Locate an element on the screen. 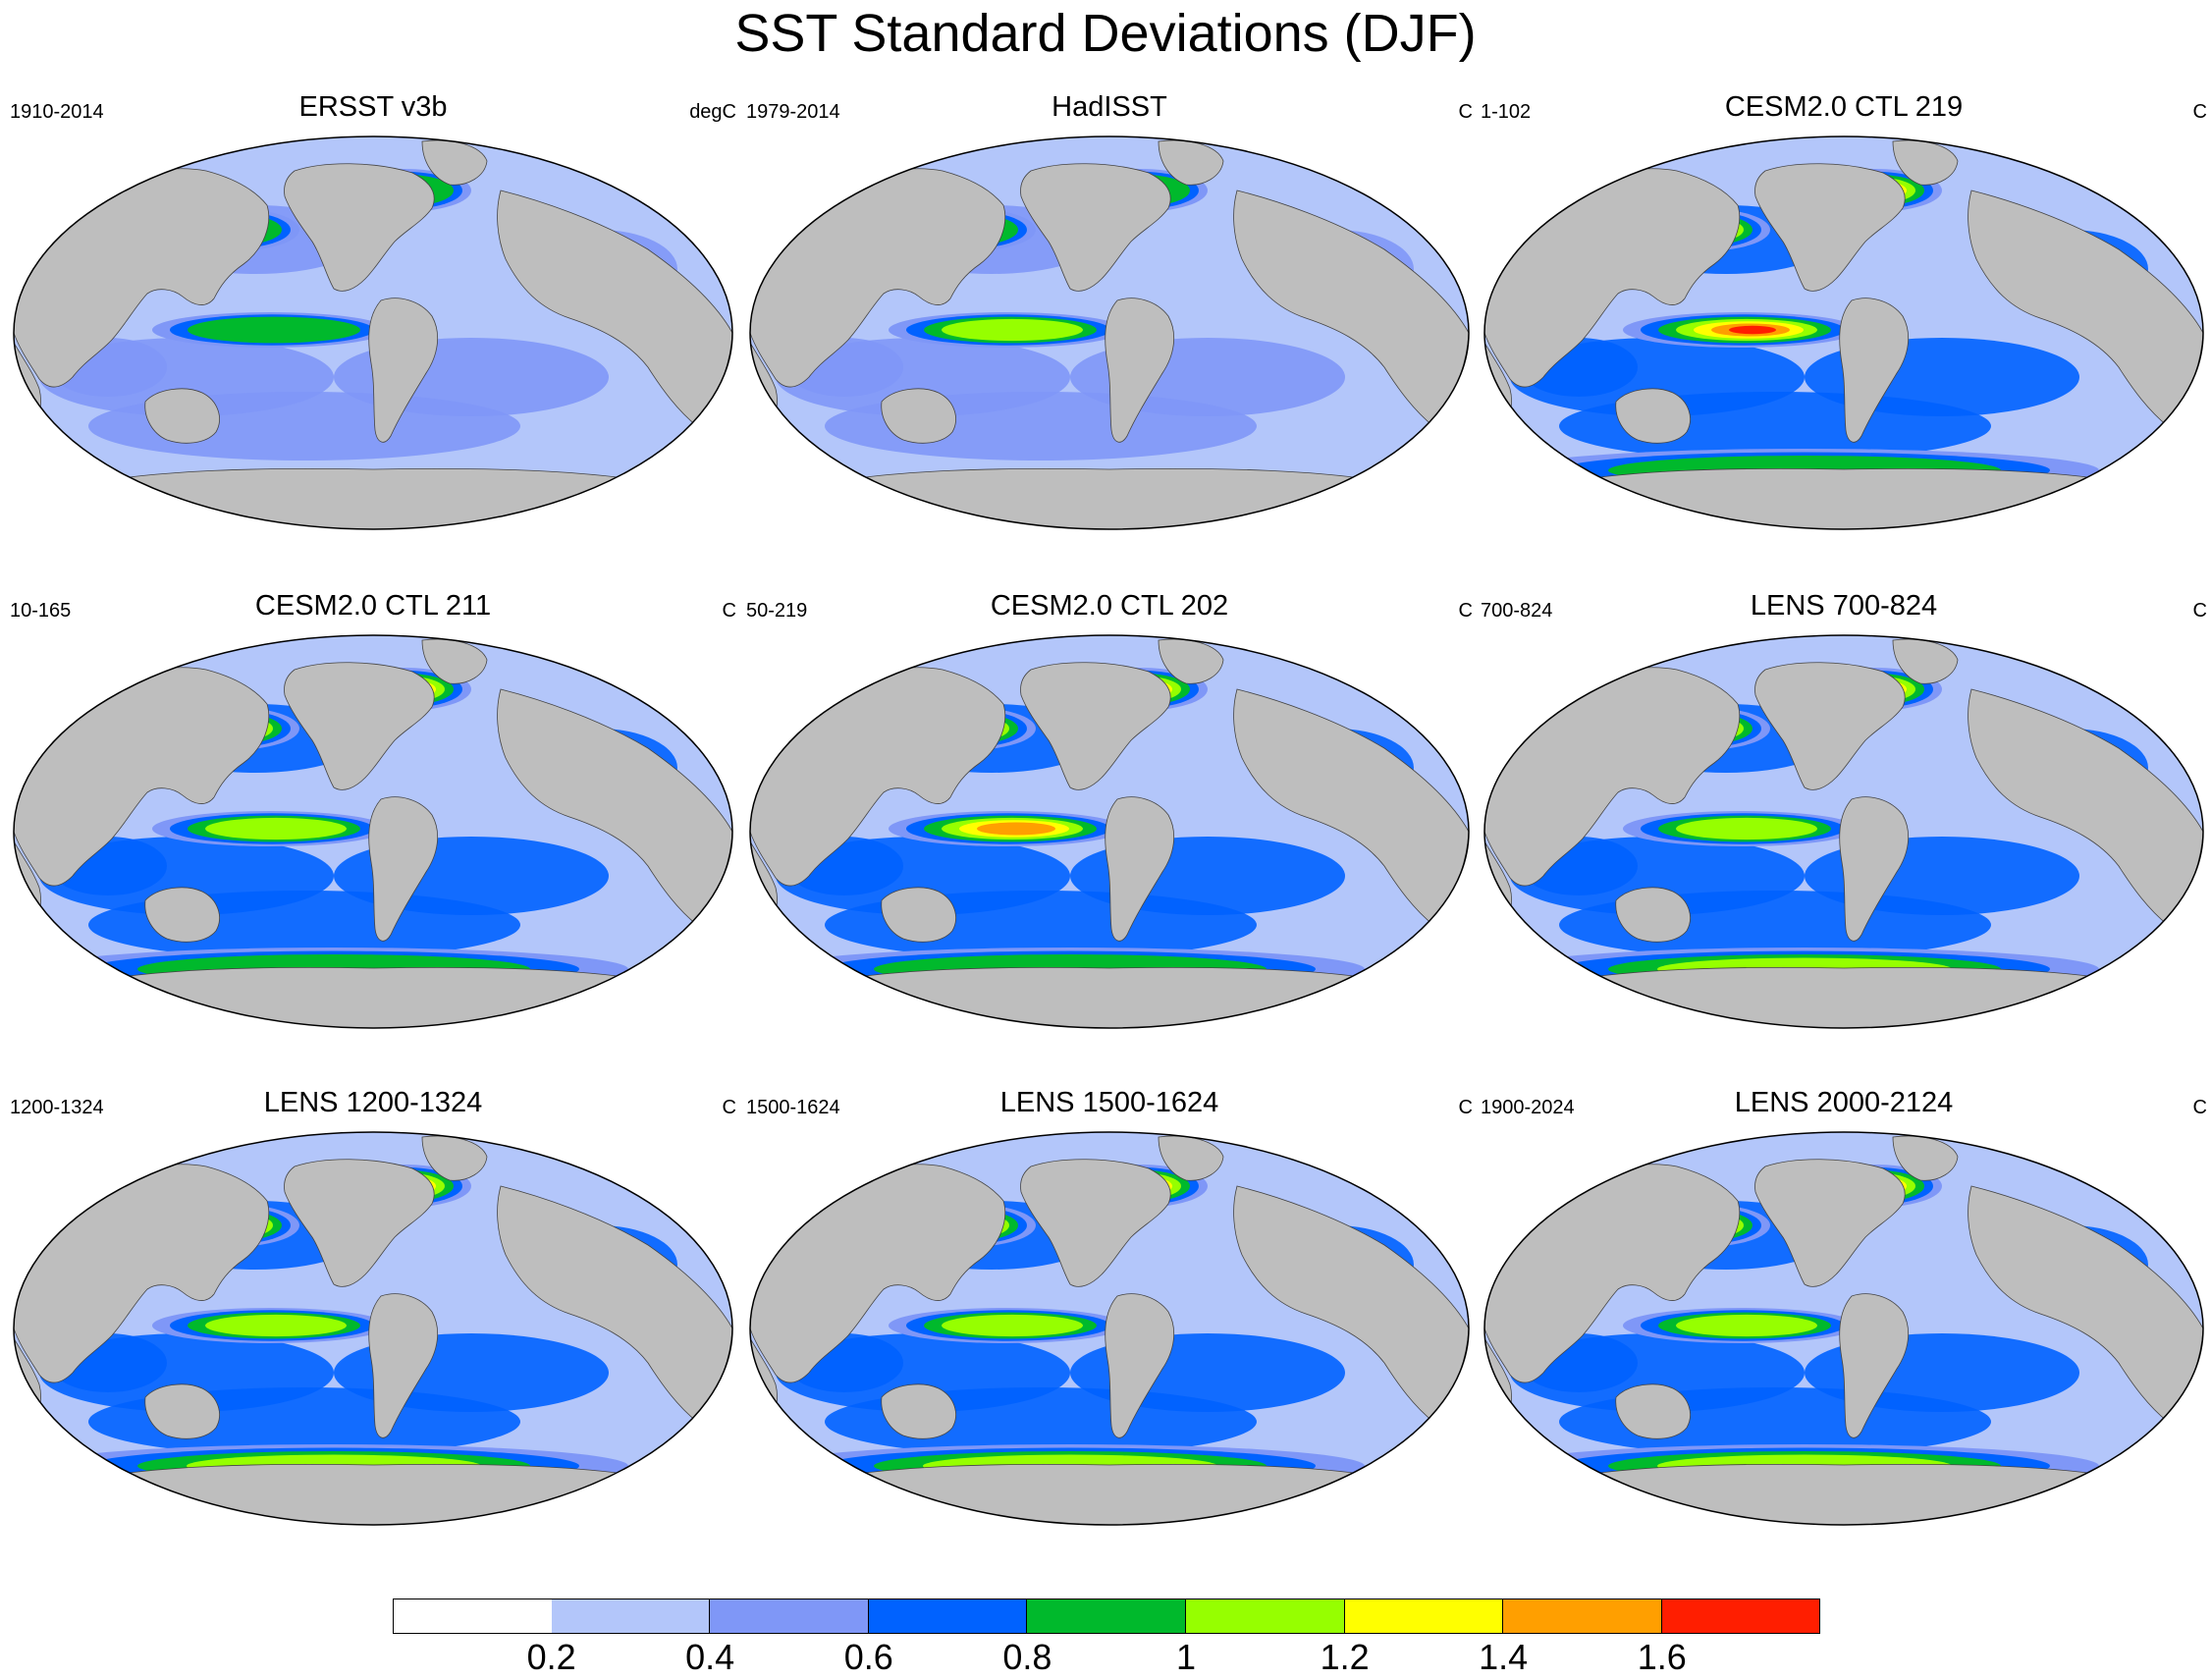  panel-years: 1200-1324 is located at coordinates (57, 1107).